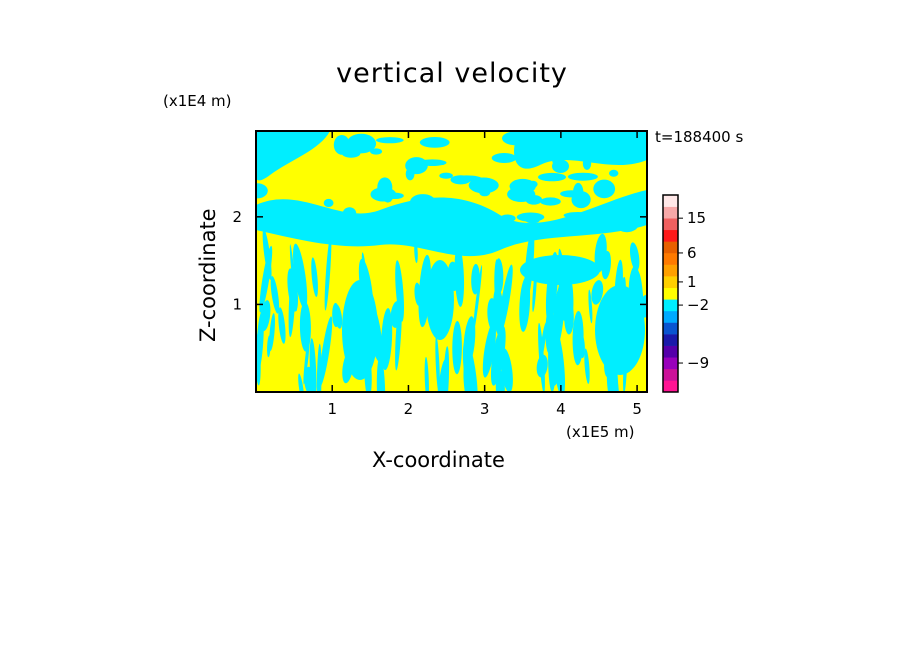  Describe the element at coordinates (637, 409) in the screenshot. I see `x-tick-label: 5` at that location.